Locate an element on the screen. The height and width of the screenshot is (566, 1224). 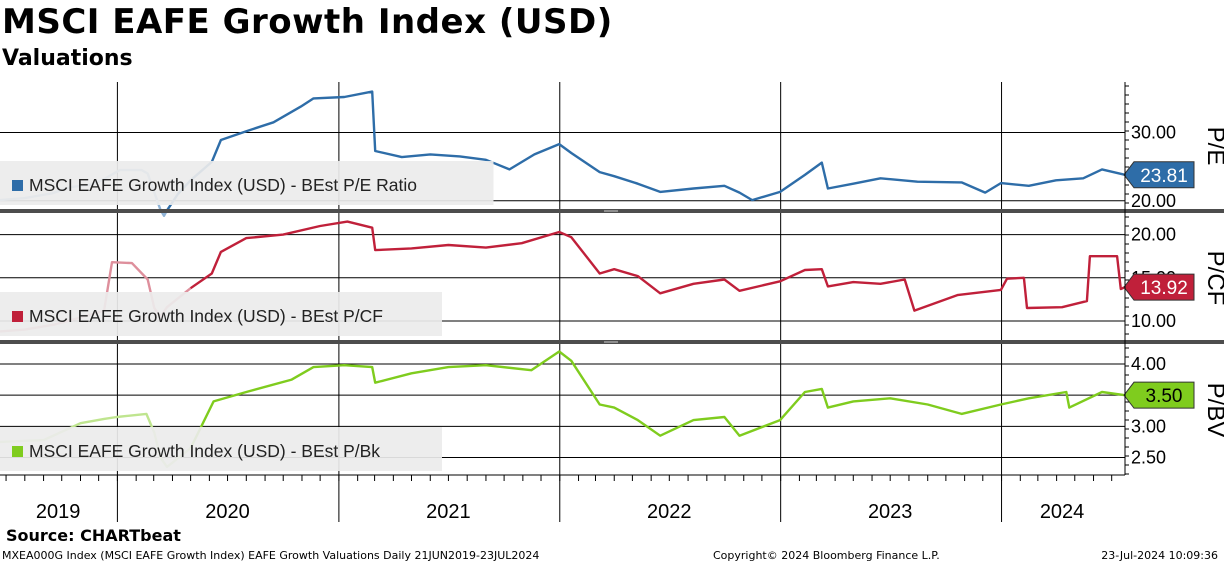
ytick-label-pcf-2: 10.00 is located at coordinates (1153, 321).